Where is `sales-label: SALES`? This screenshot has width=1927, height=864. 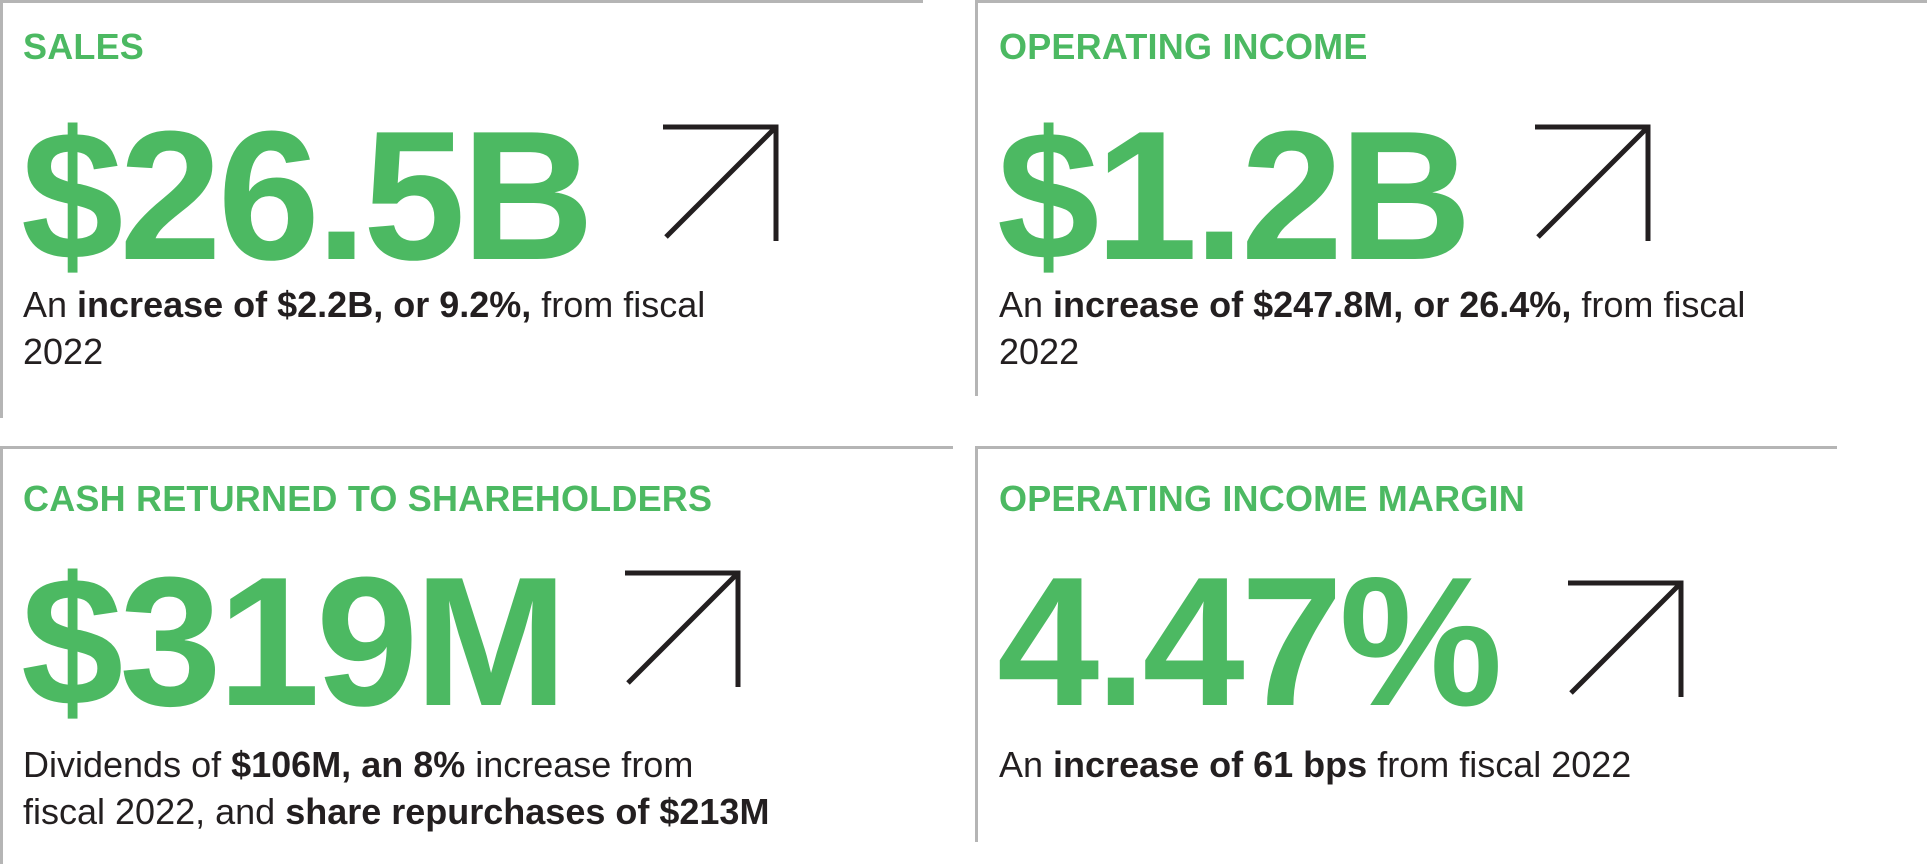
sales-label: SALES is located at coordinates (84, 46).